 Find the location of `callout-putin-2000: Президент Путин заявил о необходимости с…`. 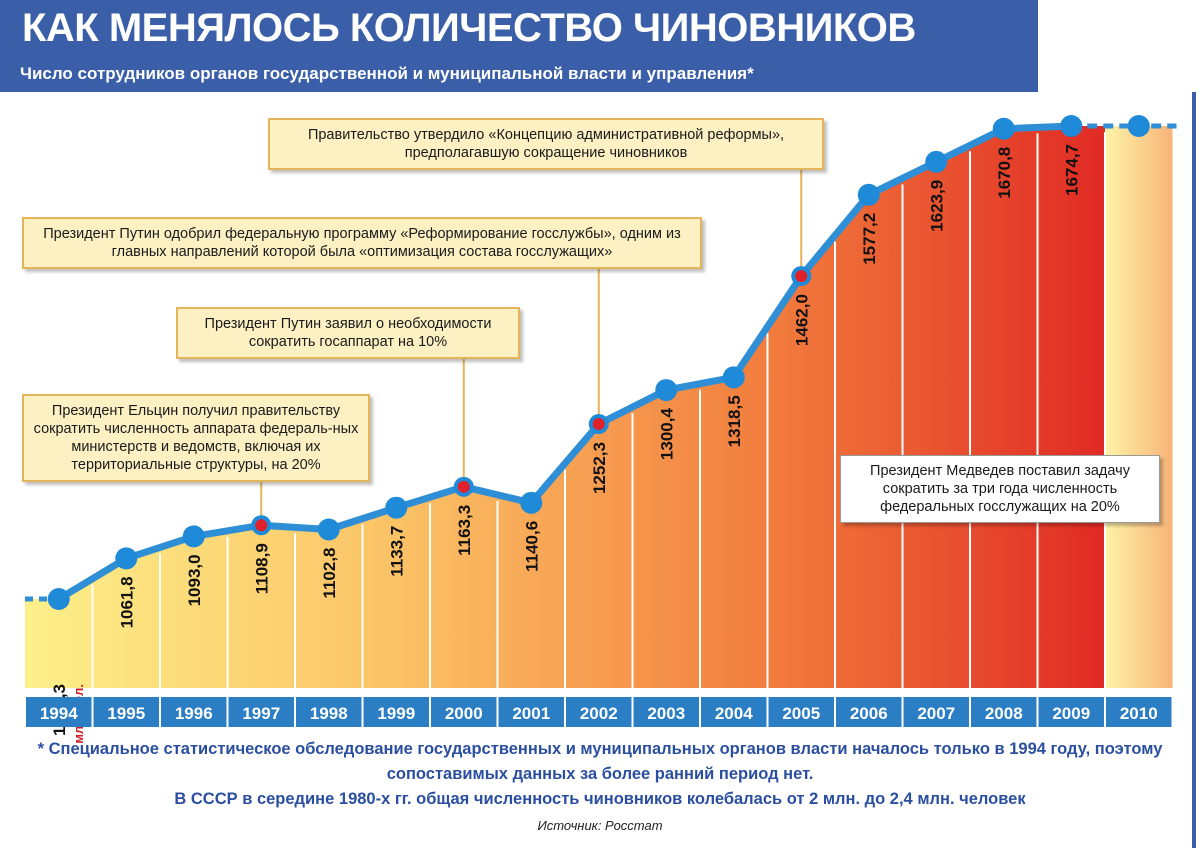

callout-putin-2000: Президент Путин заявил о необходимости с… is located at coordinates (348, 333).